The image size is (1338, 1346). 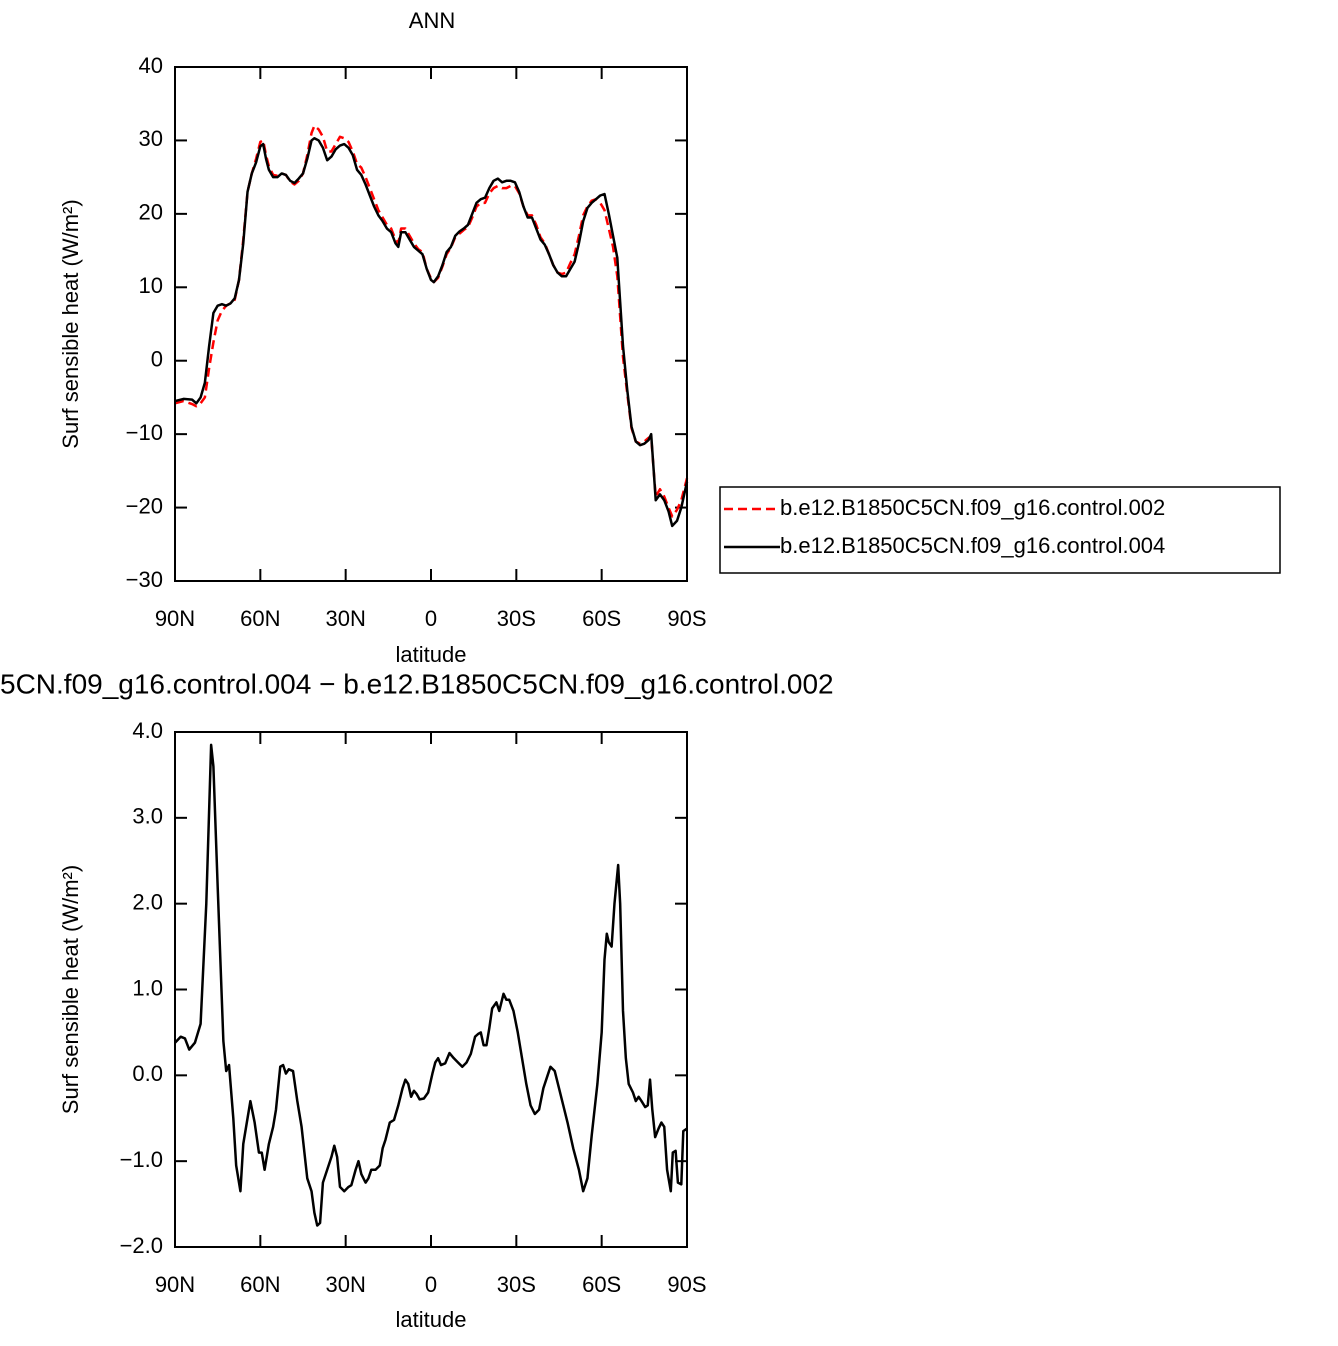 I want to click on legend-label: b.e12.B1850C5CN.f09_g16.control.004, so click(x=972, y=545).